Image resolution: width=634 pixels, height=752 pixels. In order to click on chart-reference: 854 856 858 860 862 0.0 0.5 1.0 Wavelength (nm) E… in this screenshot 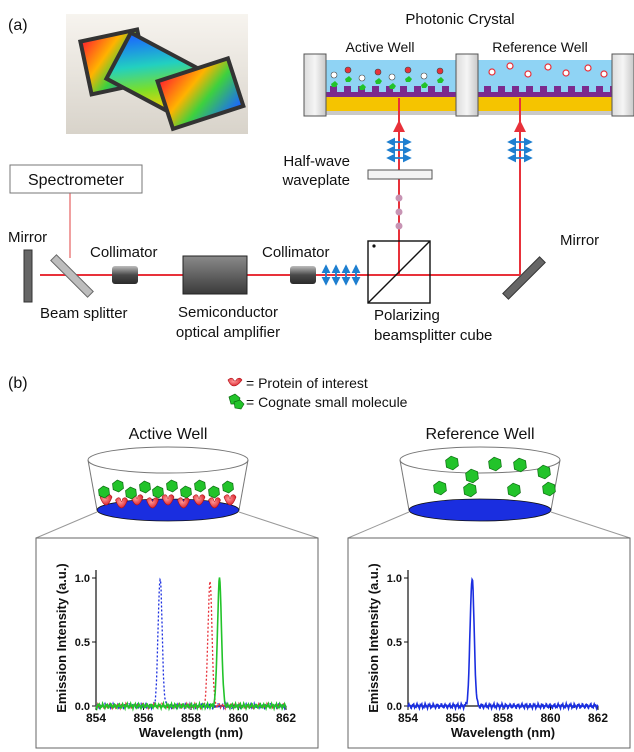, I will do `click(487, 651)`.